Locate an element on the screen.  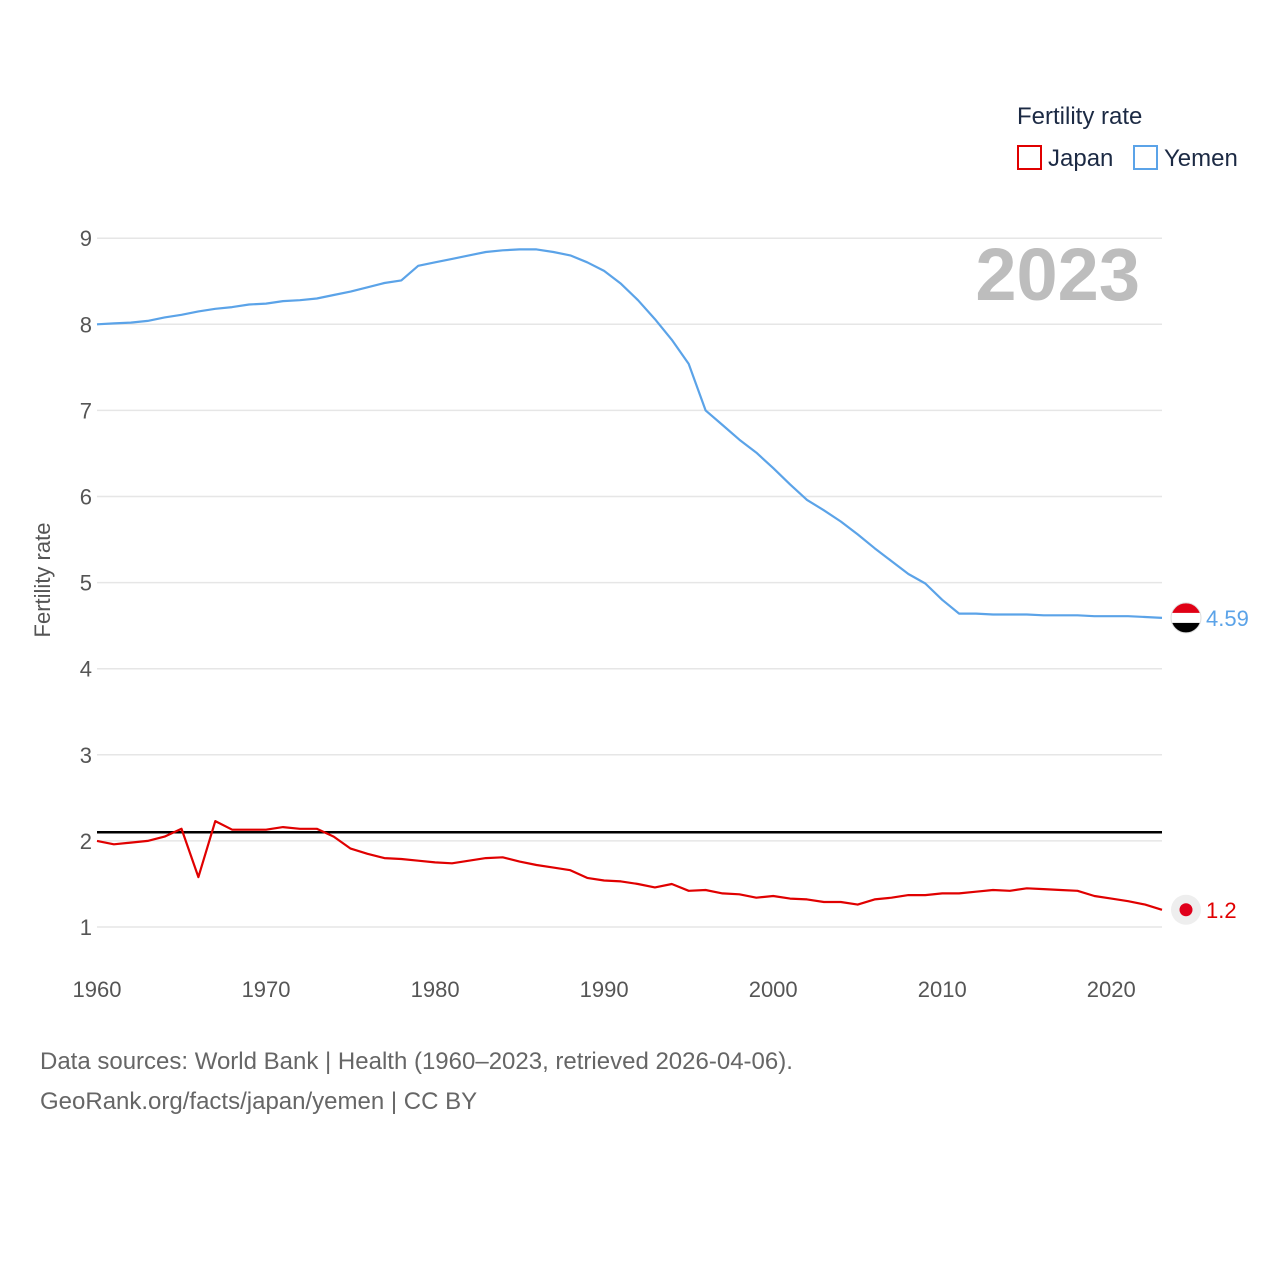
x-tick-2020: 2020 is located at coordinates (1111, 989).